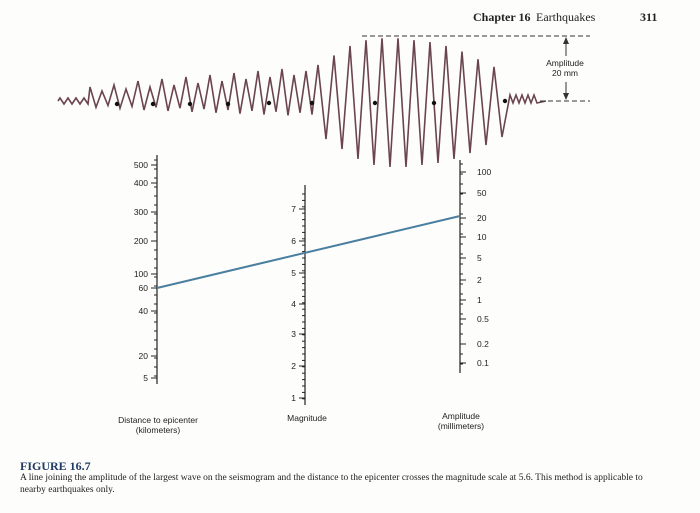 The height and width of the screenshot is (513, 700). I want to click on arrow-up-icon, so click(566, 40).